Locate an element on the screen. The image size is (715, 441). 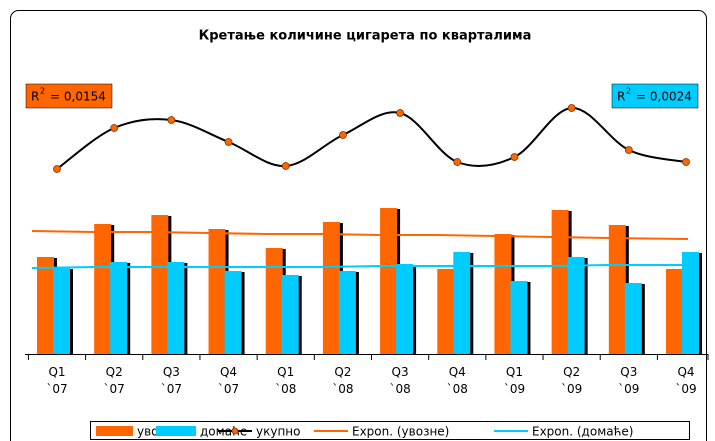
x-tick-label: Q3 `09 is located at coordinates (628, 380).